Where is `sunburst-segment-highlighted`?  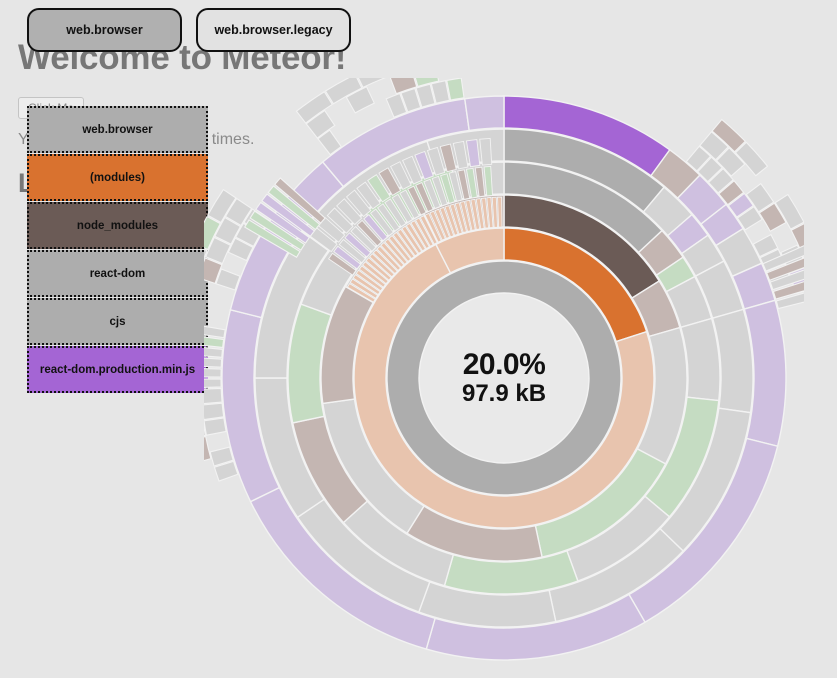
sunburst-segment-highlighted is located at coordinates (504, 378).